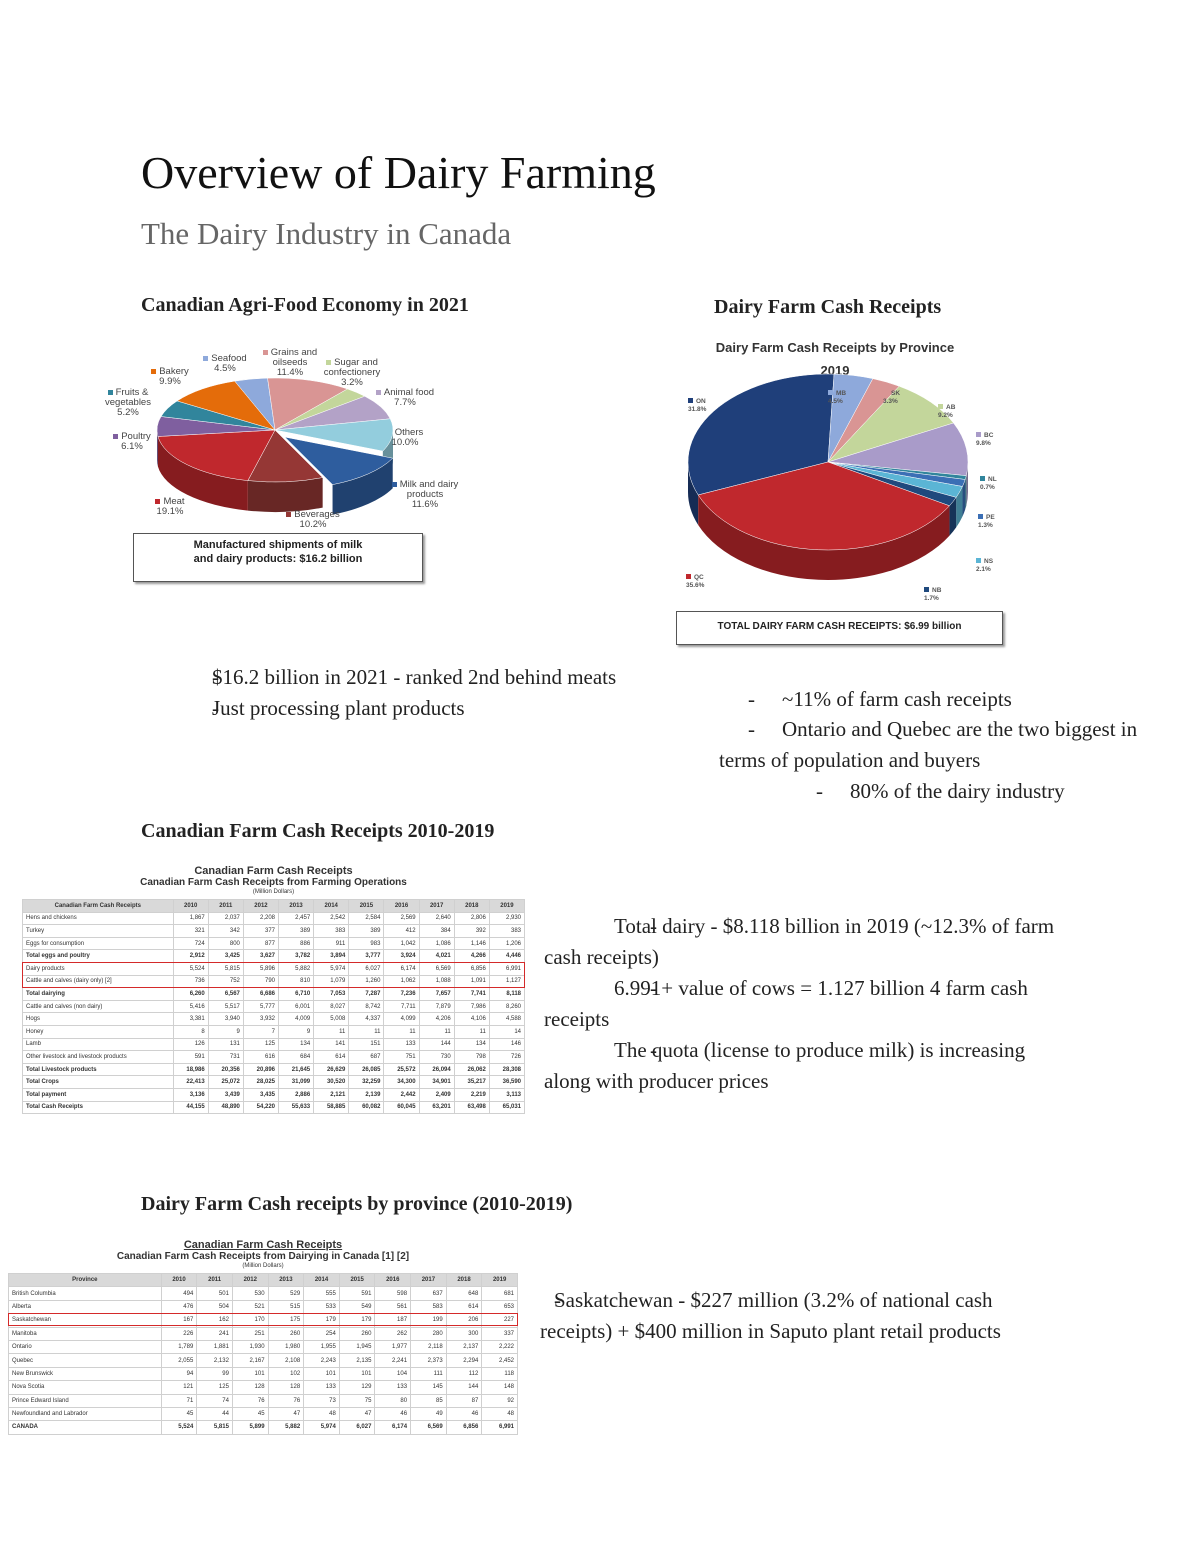 The width and height of the screenshot is (1200, 1553). Describe the element at coordinates (225, 906) in the screenshot. I see `column-header: 2011` at that location.